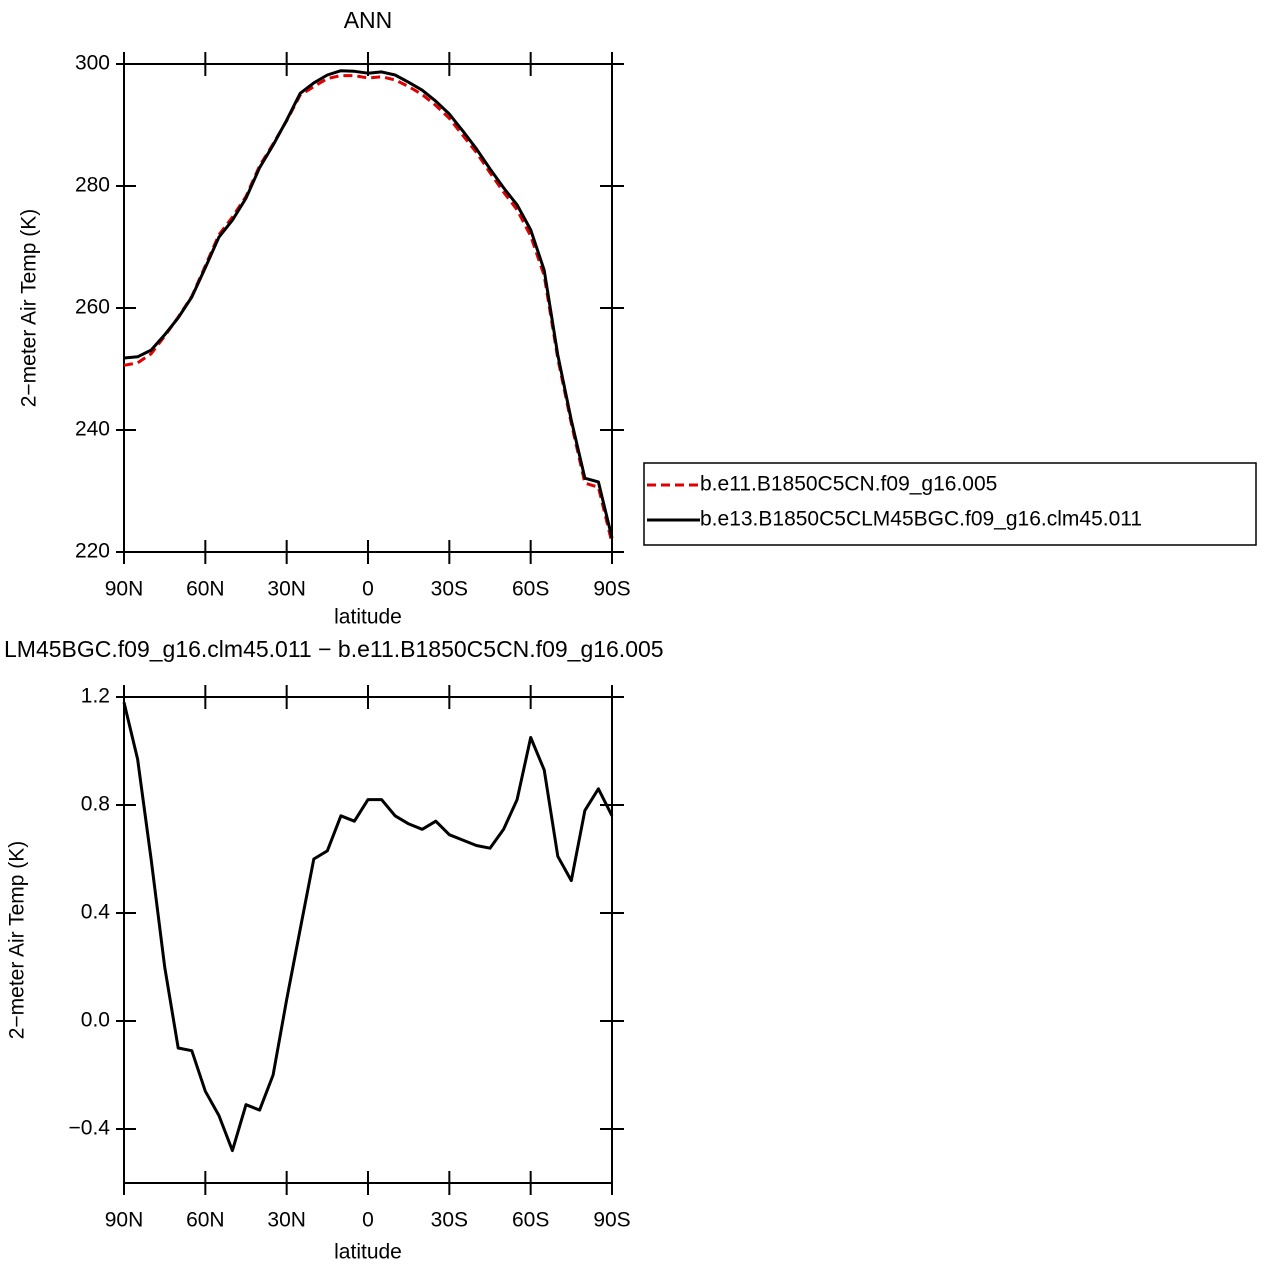  I want to click on y-tick-label: 220, so click(92, 551).